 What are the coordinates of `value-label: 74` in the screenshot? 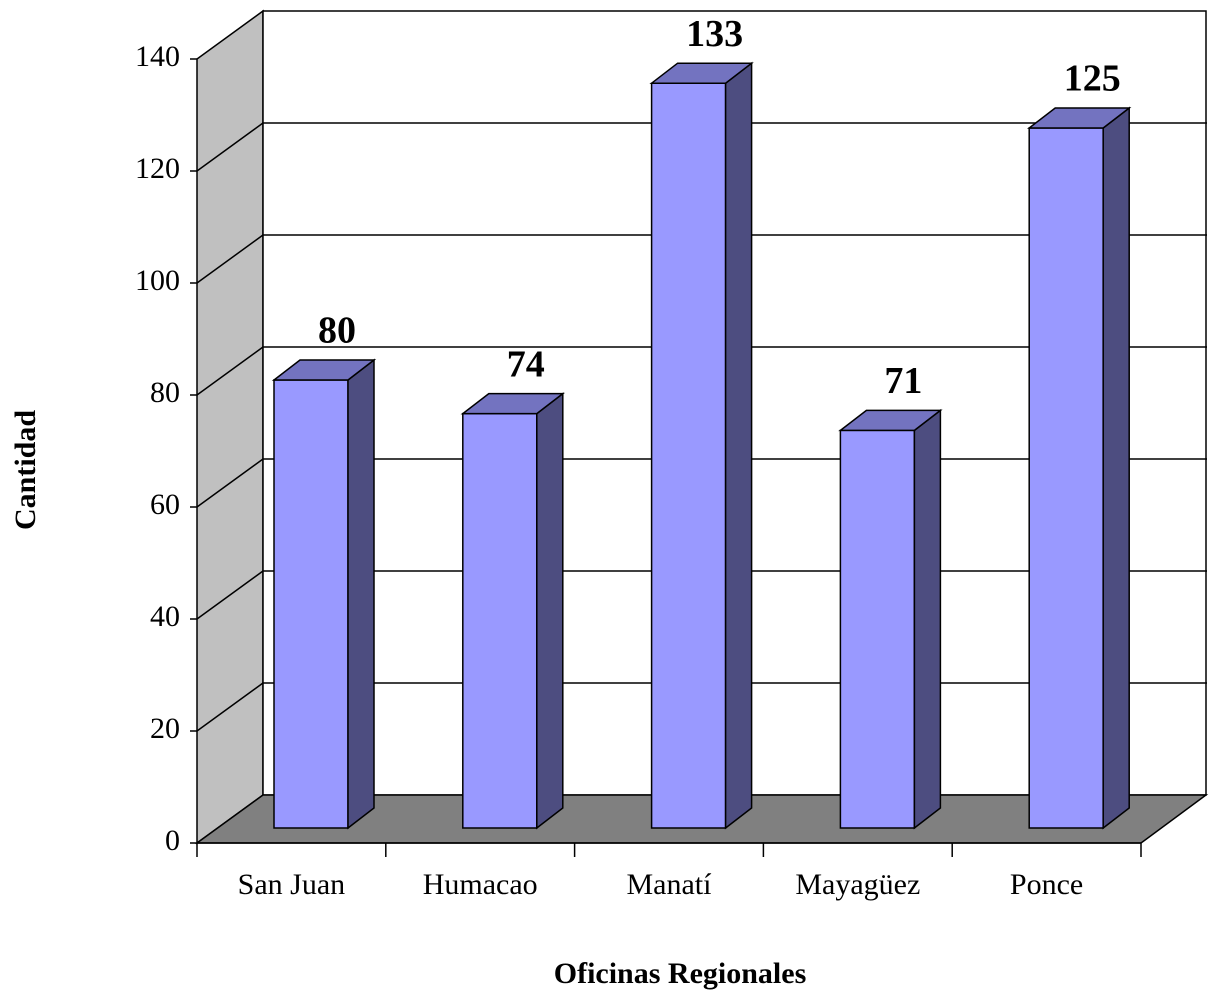 It's located at (526, 364).